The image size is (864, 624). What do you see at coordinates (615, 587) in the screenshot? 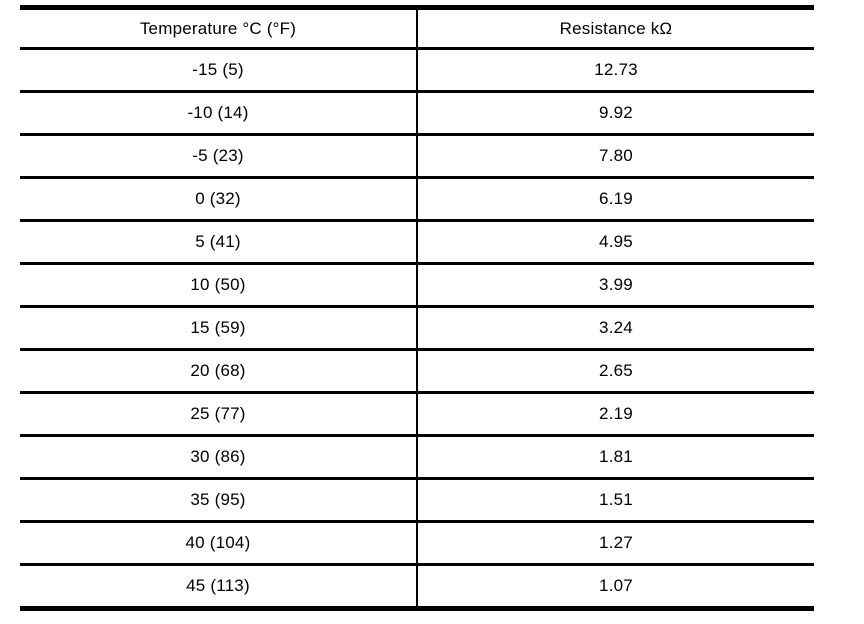
I see `resistance-cell: 1.07` at bounding box center [615, 587].